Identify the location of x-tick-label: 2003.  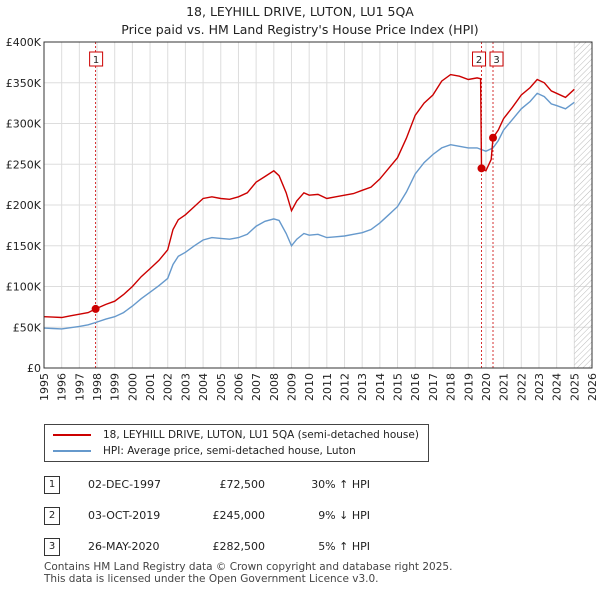
(185, 387).